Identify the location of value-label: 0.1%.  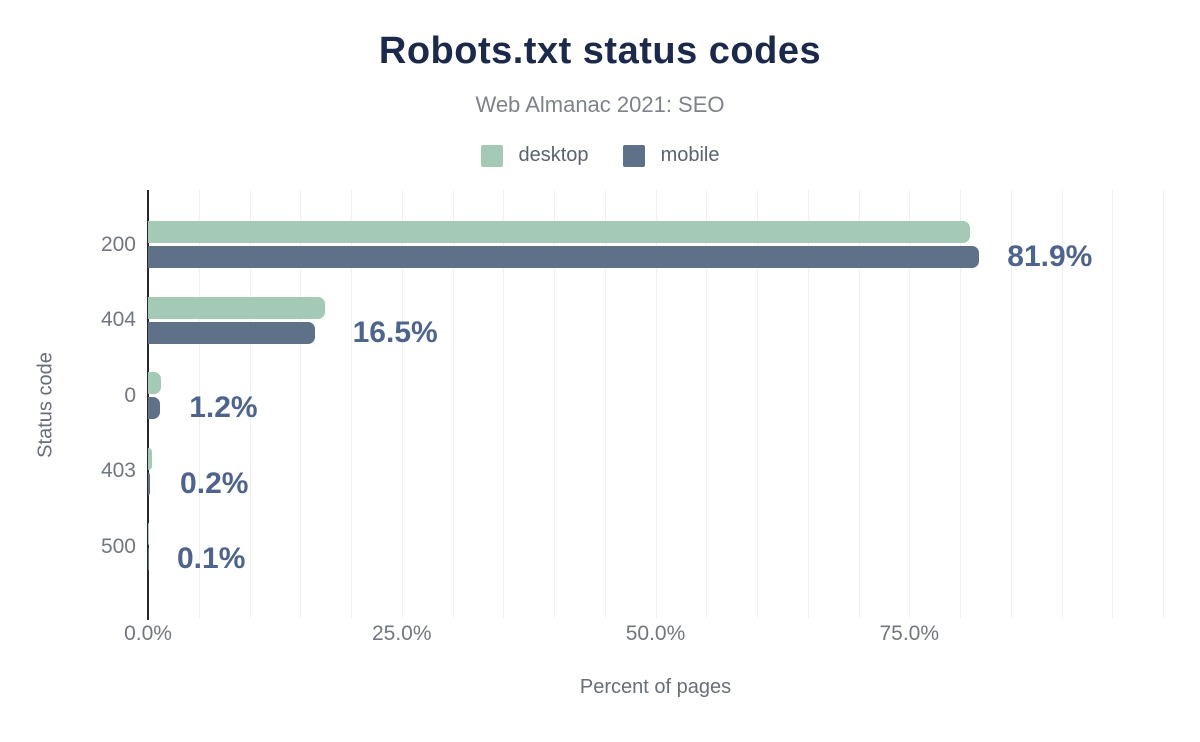
(211, 558).